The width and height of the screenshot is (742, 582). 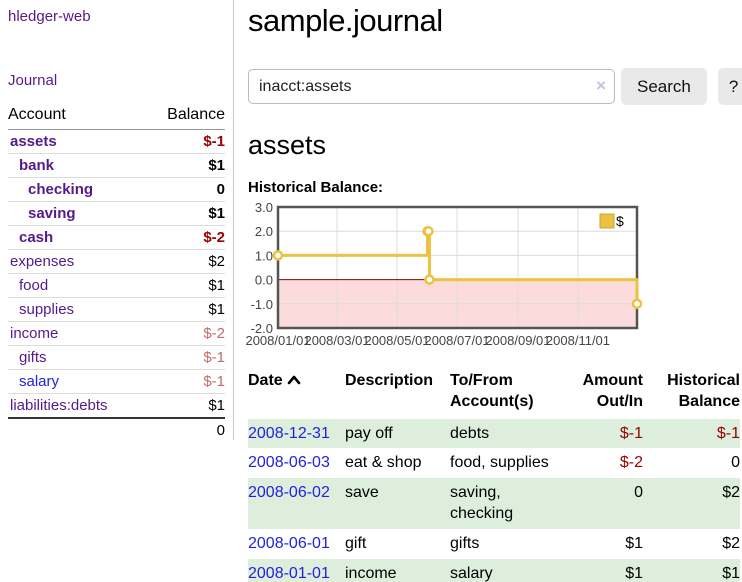 I want to click on search-input, so click(x=431, y=86).